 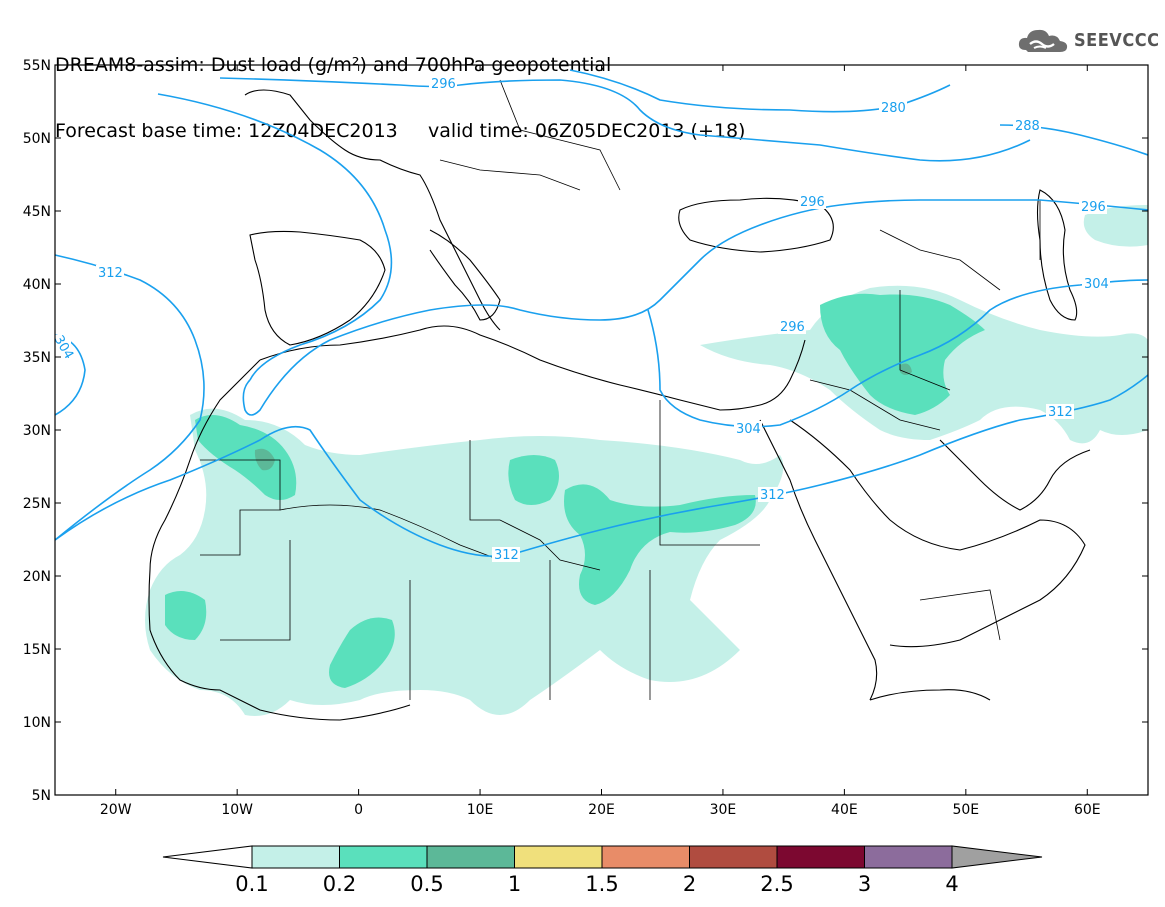 I want to click on lat-tick-label: 5N, so click(x=41, y=796).